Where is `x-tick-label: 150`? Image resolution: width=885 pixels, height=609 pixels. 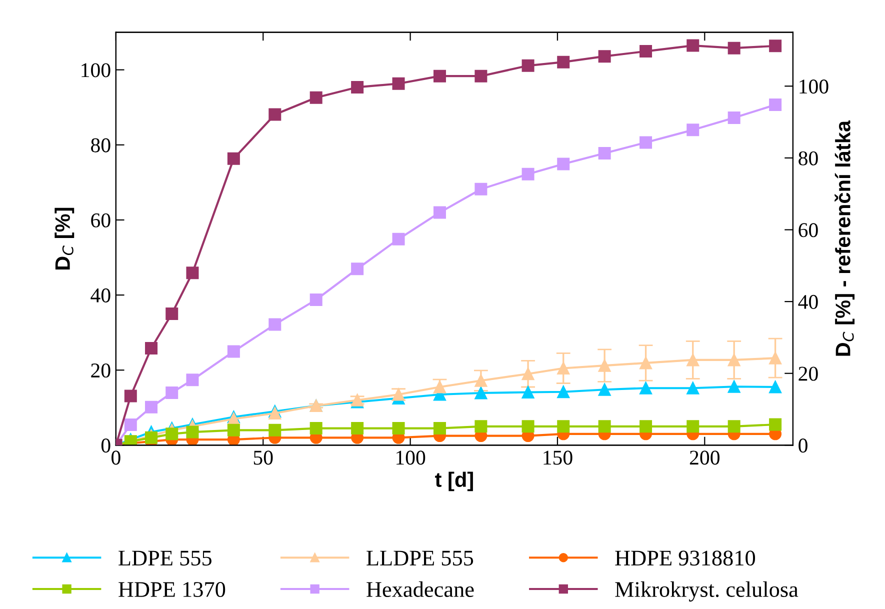 x-tick-label: 150 is located at coordinates (558, 457).